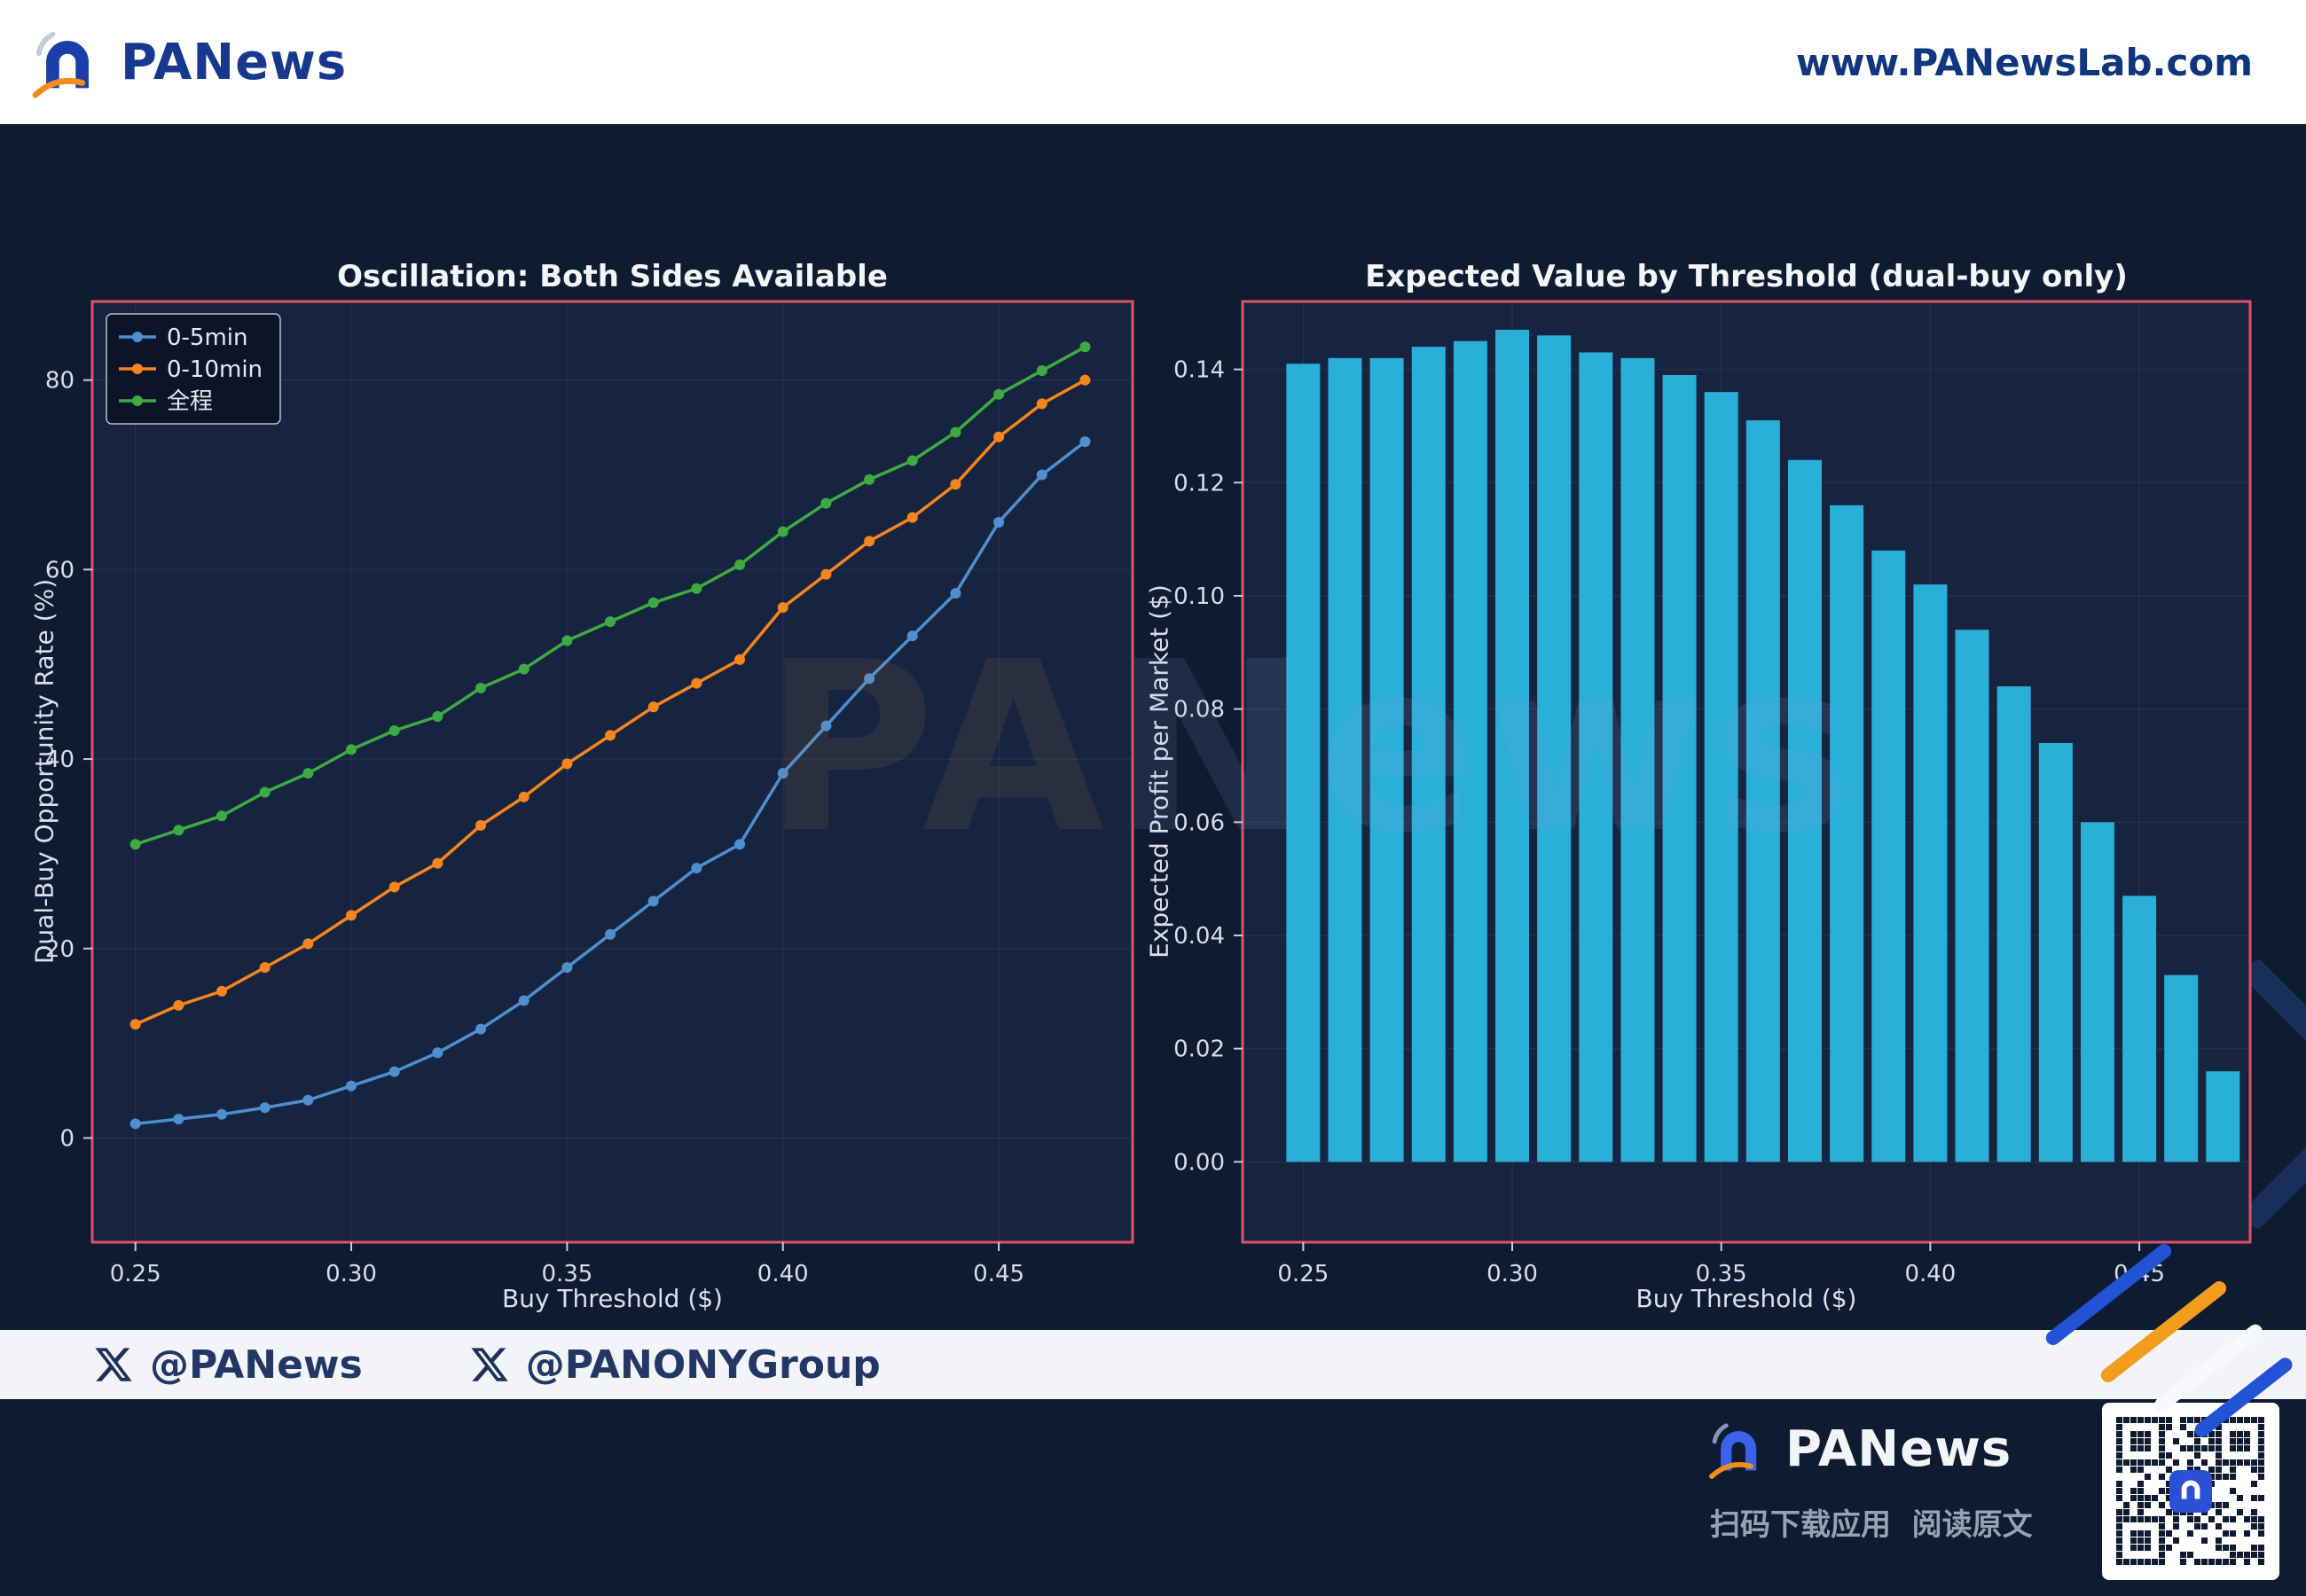 The image size is (2306, 1596). I want to click on site-url: www.PANewsLab.com, so click(2024, 62).